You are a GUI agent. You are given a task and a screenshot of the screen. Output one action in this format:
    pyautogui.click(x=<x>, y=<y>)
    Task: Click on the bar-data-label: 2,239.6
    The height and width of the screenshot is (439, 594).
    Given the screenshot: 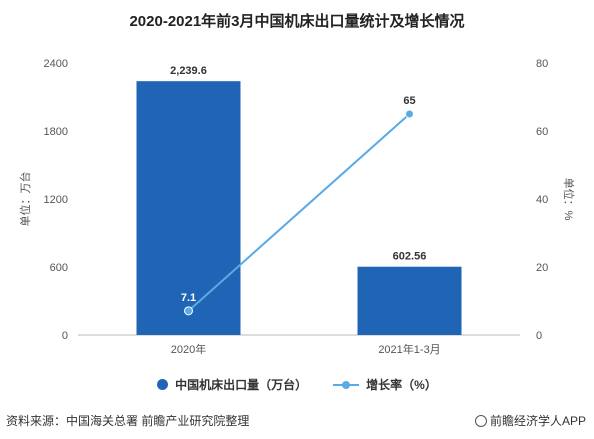 What is the action you would take?
    pyautogui.click(x=188, y=71)
    